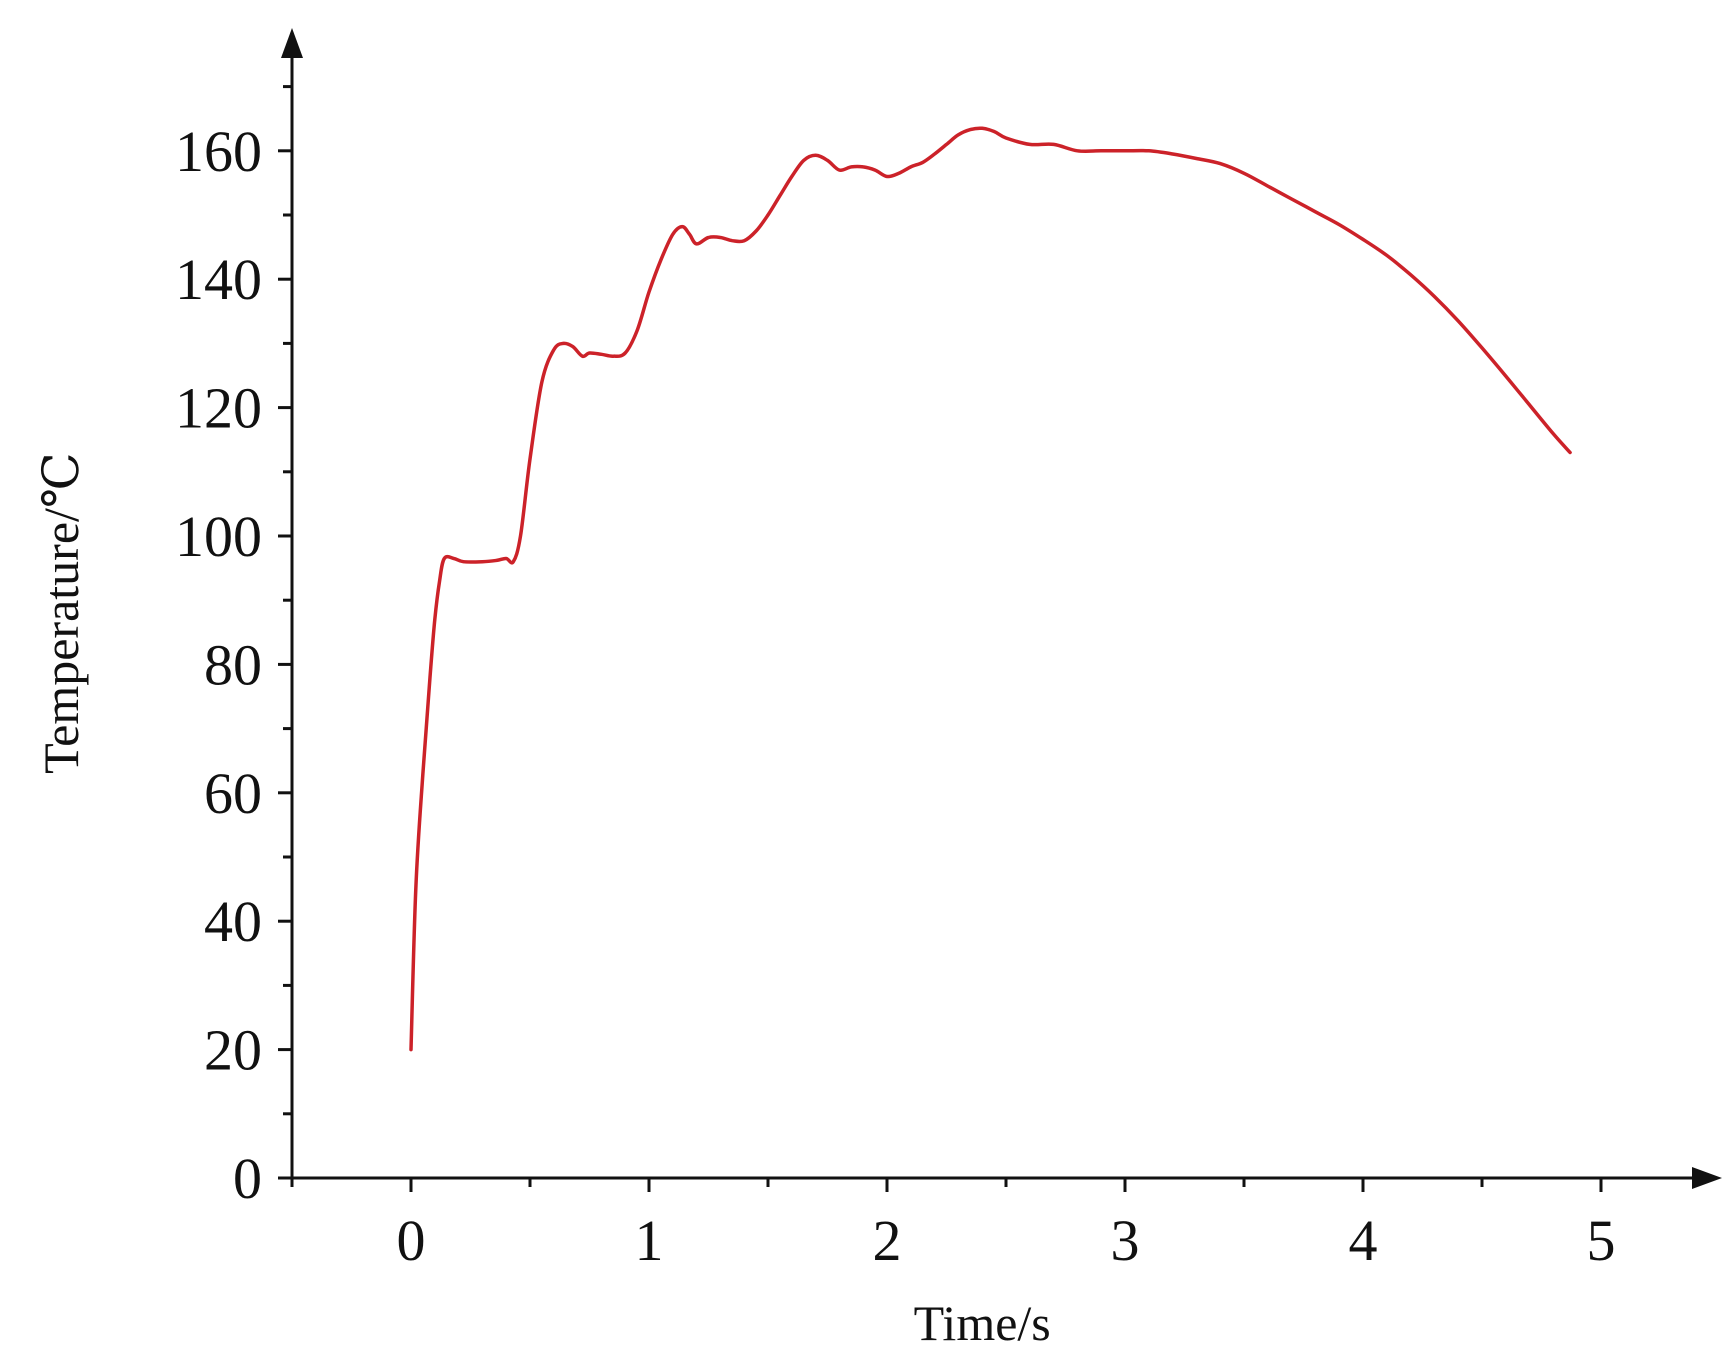 The height and width of the screenshot is (1360, 1728). I want to click on y-tick-label: 40, so click(233, 921).